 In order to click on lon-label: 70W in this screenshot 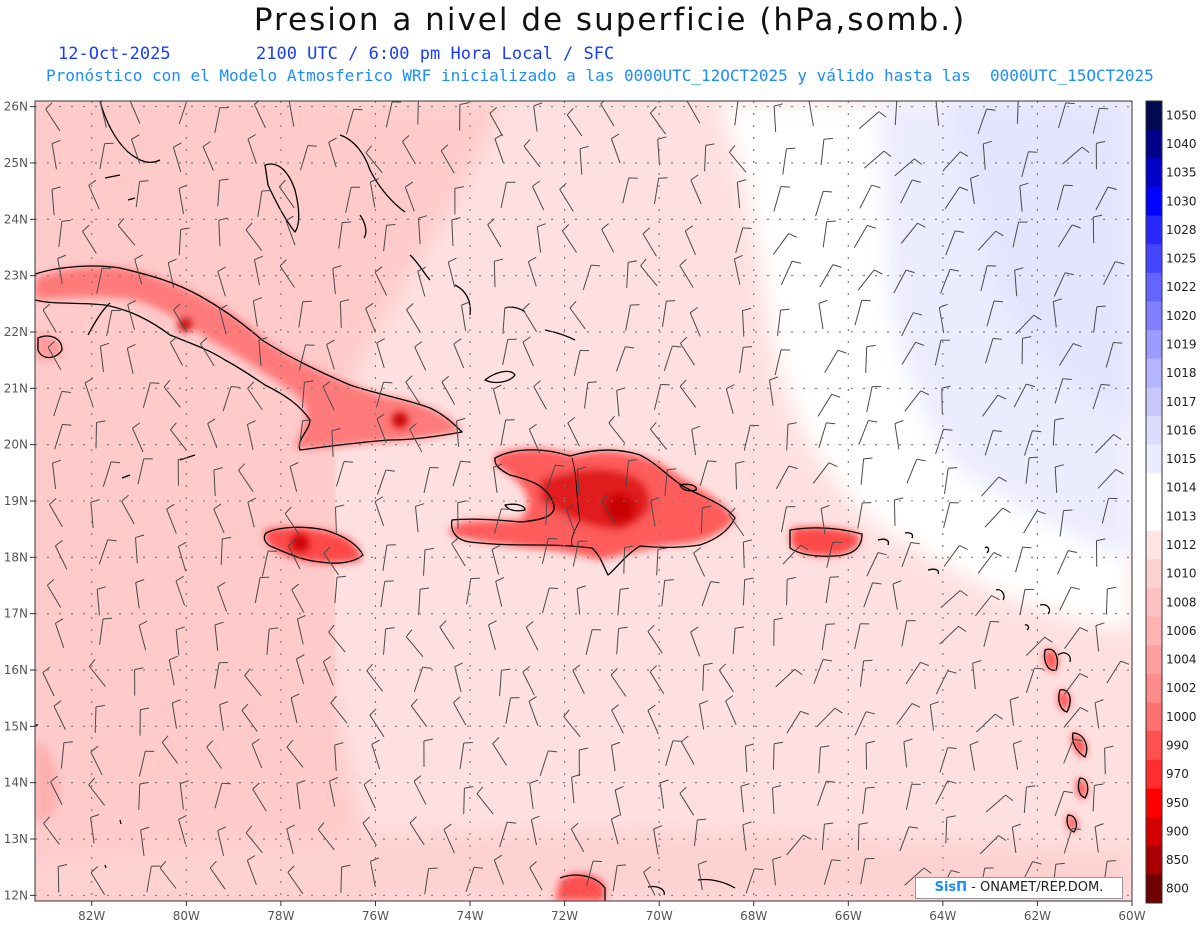, I will do `click(659, 916)`.